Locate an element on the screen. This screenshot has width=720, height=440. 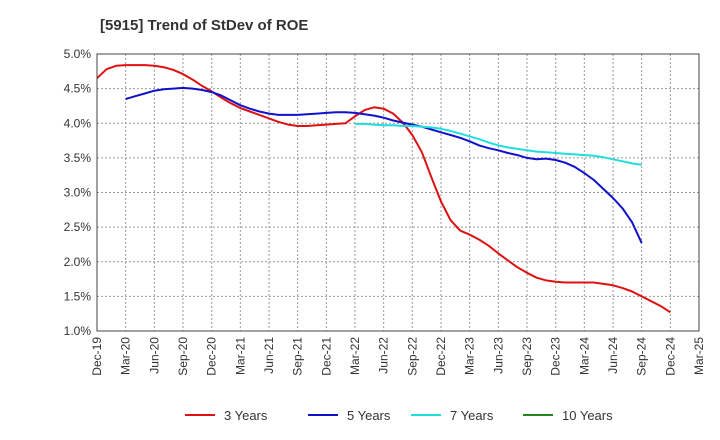
x-tick-label: Dec-19 is located at coordinates (97, 356).